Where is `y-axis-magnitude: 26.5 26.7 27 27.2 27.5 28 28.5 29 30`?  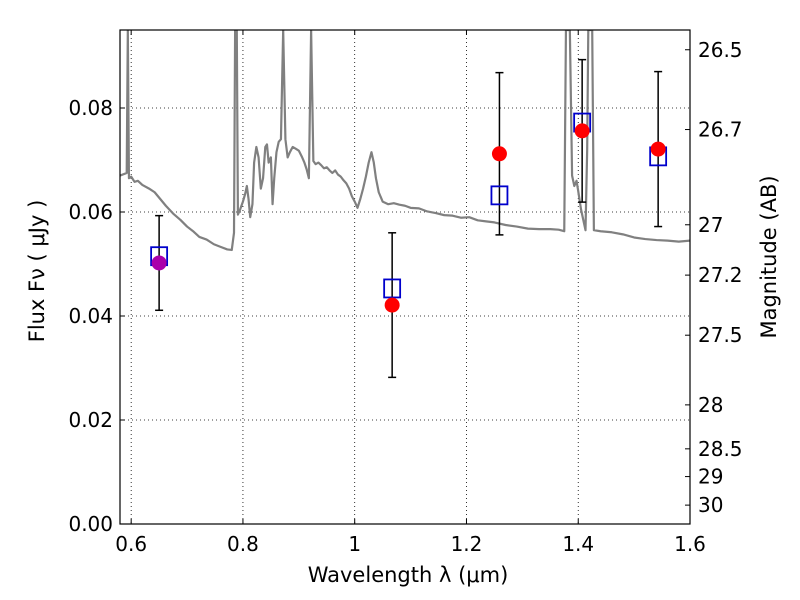
y-axis-magnitude: 26.5 26.7 27 27.2 27.5 28 28.5 29 30 is located at coordinates (714, 277).